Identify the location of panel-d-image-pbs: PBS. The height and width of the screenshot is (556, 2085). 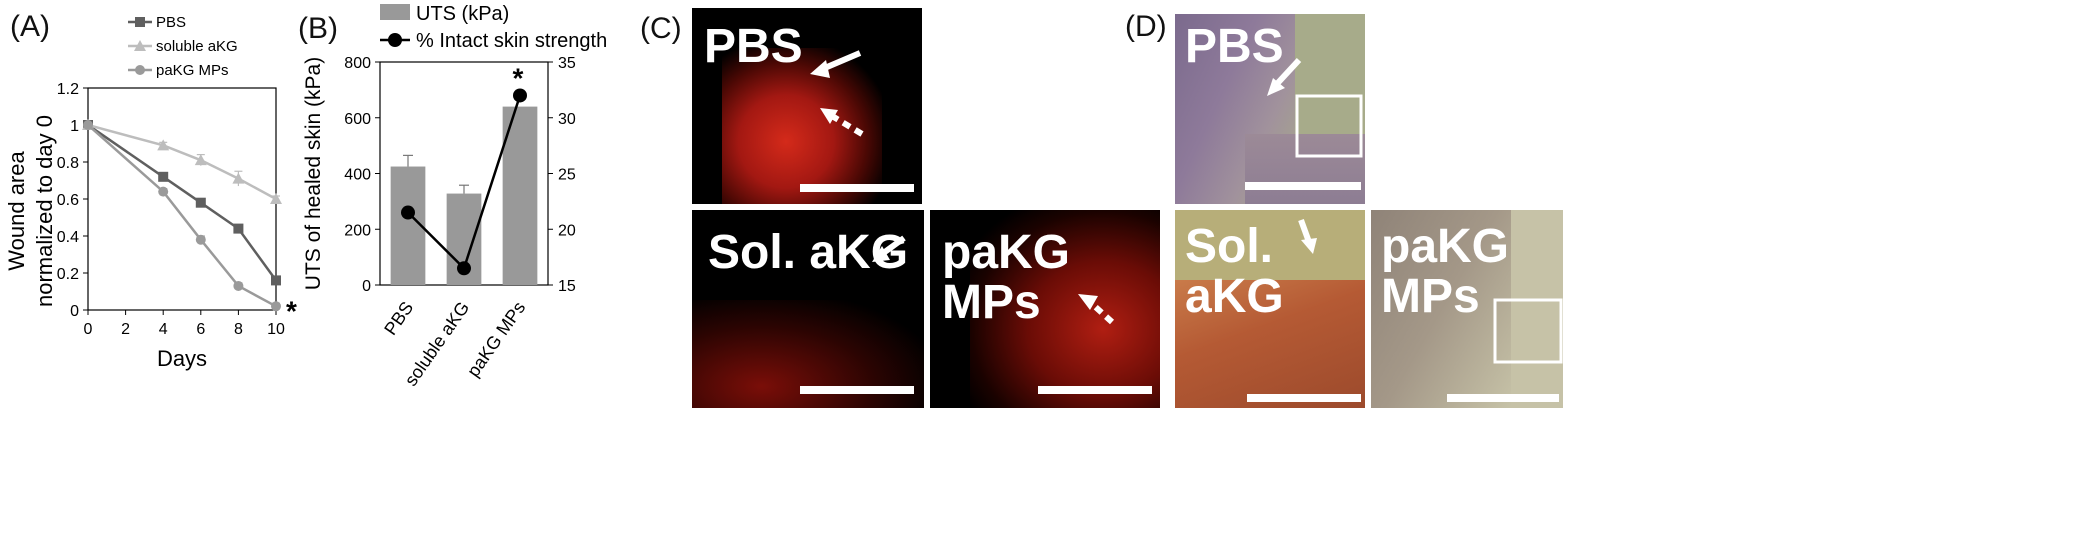
(1270, 109).